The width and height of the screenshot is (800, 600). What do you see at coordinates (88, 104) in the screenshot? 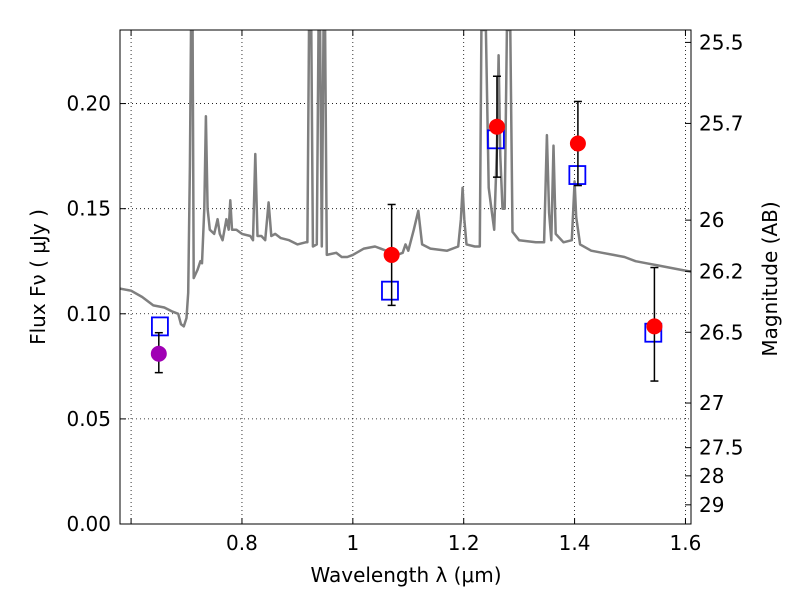
I see `y-tick-label: 0.20` at bounding box center [88, 104].